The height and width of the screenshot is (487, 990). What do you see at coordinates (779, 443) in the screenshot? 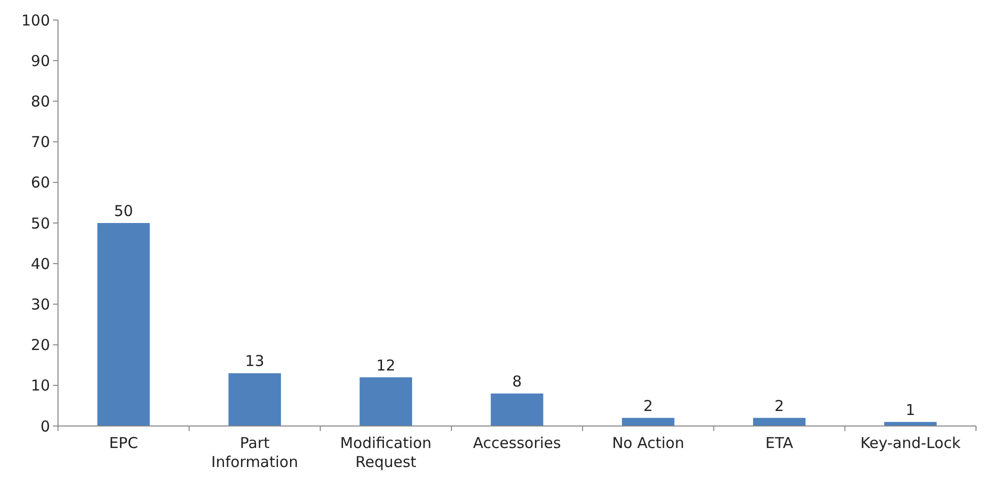
I see `x-tick-label: ETA` at bounding box center [779, 443].